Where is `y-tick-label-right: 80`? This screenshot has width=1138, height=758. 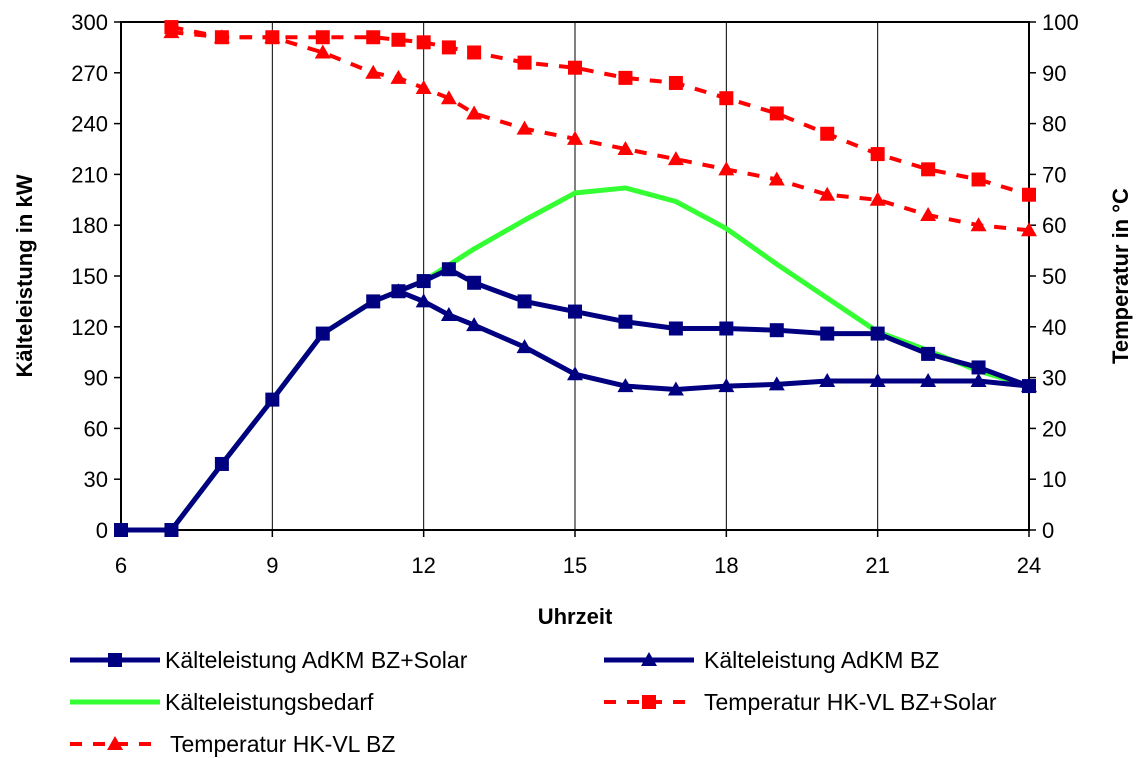
y-tick-label-right: 80 is located at coordinates (1054, 124).